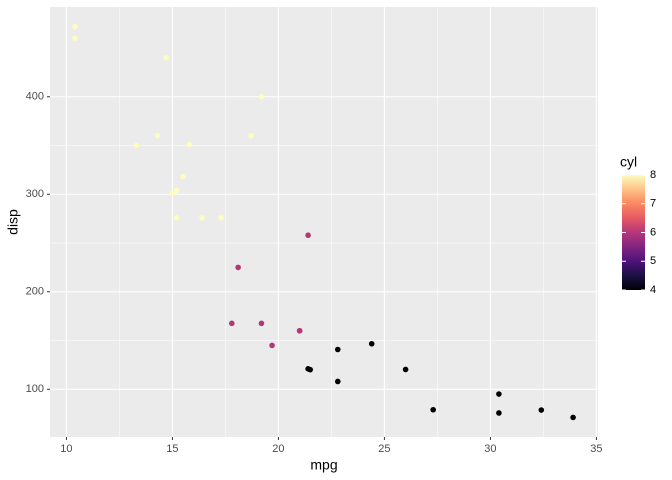  What do you see at coordinates (278, 449) in the screenshot?
I see `x-tick-label: 20` at bounding box center [278, 449].